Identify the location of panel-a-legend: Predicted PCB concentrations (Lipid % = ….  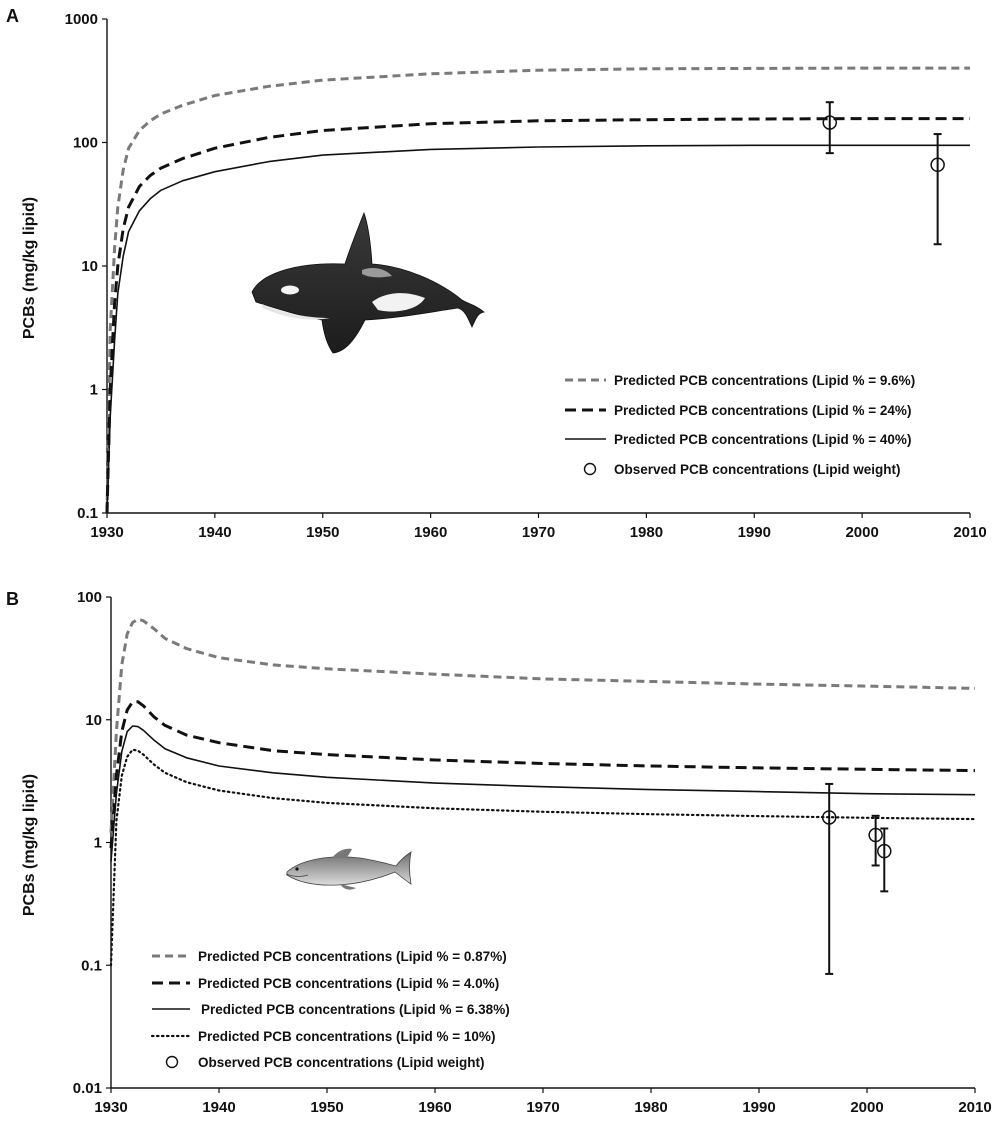
(740, 425).